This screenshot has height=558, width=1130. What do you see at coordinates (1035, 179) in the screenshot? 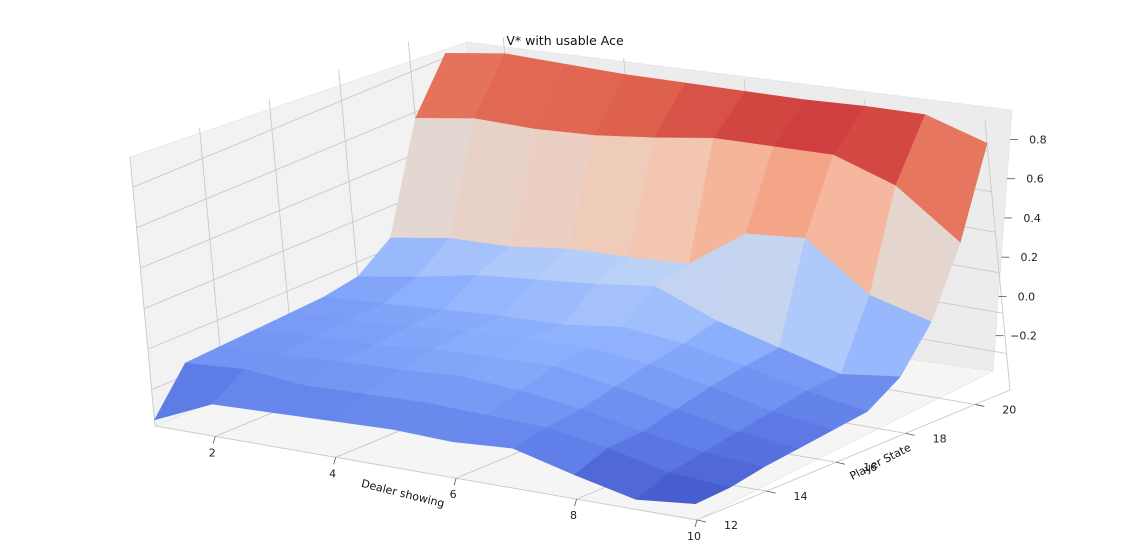
I see `z-tick-label: 0.6` at bounding box center [1035, 179].